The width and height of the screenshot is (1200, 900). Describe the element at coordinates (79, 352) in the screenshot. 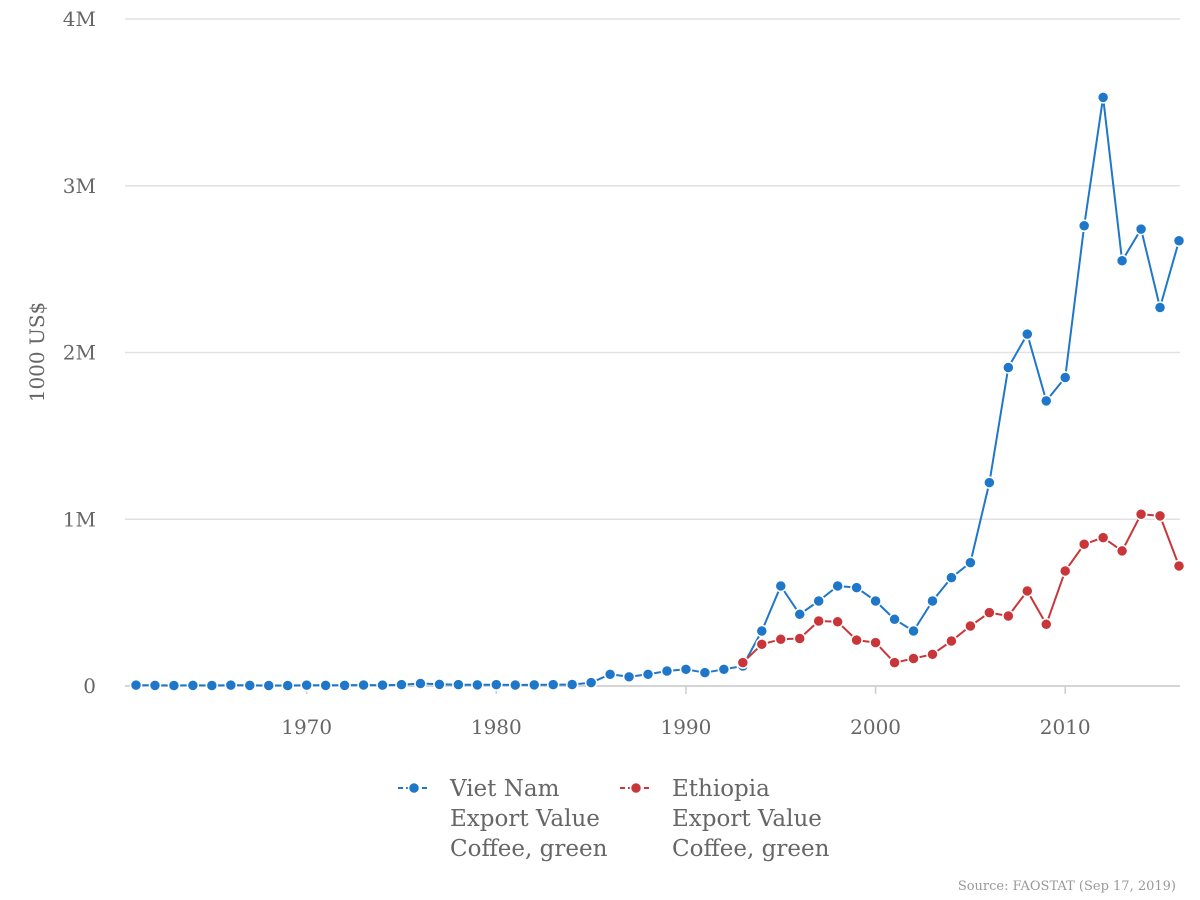

I see `y-axis: 0 1M 2M 3M 4M` at that location.